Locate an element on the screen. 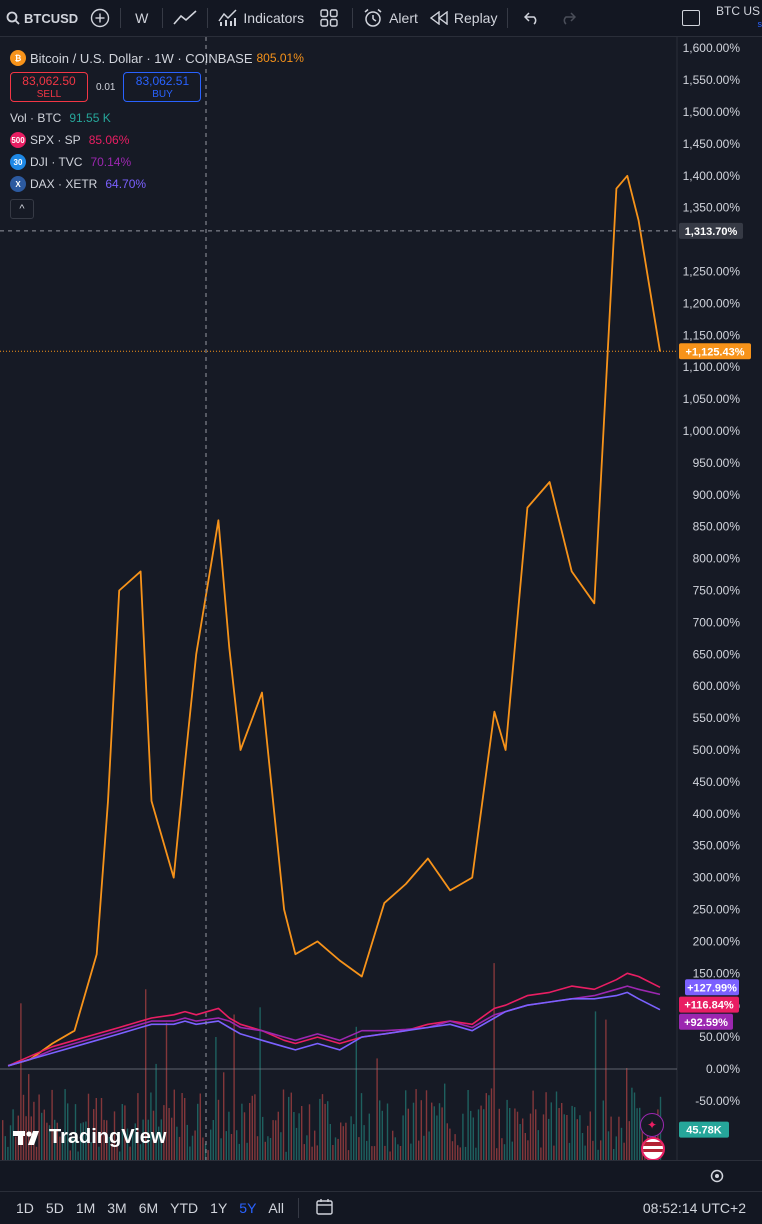  dax-legend: X DAX · XETR 64.70% is located at coordinates (157, 184).